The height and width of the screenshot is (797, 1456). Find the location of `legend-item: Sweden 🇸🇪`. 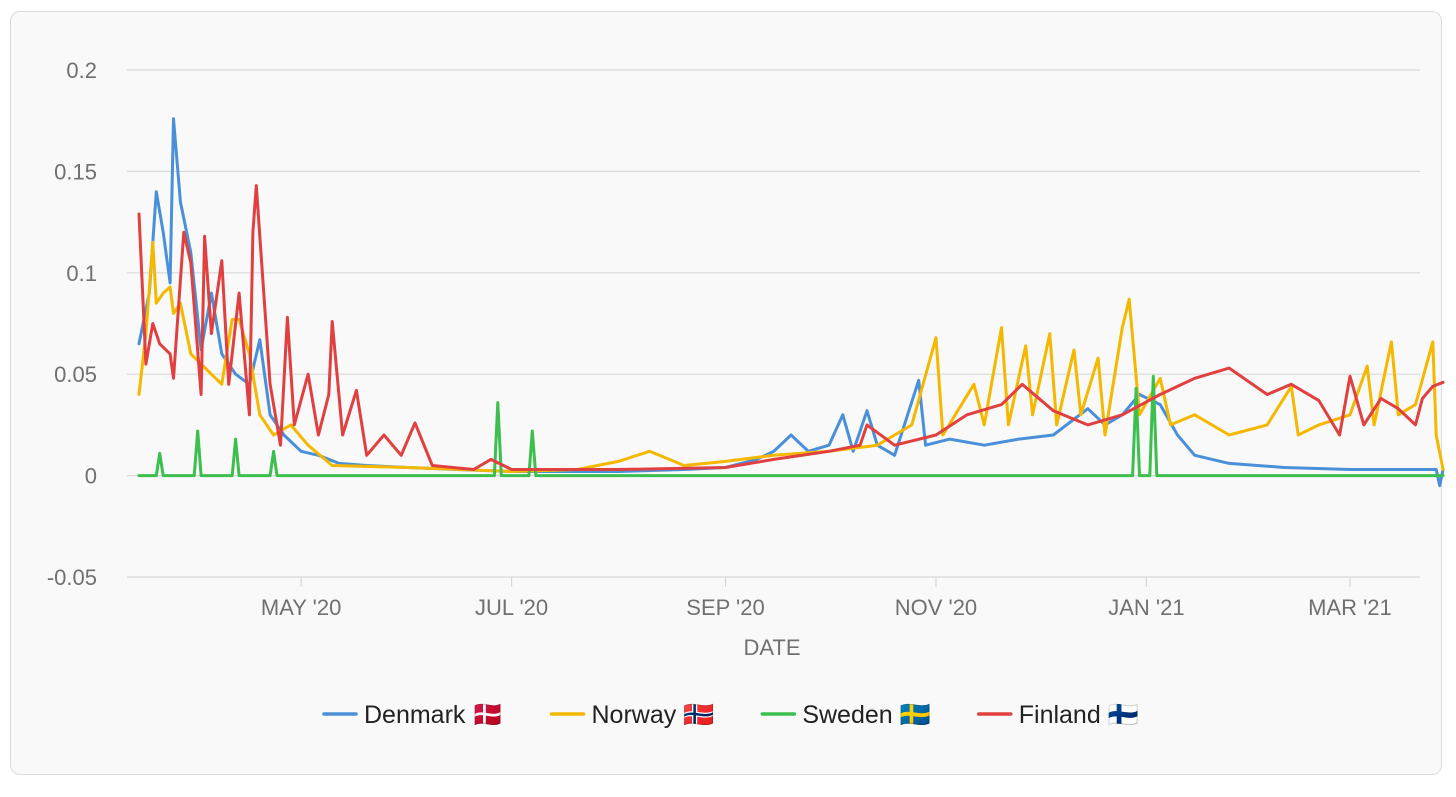

legend-item: Sweden 🇸🇪 is located at coordinates (845, 715).